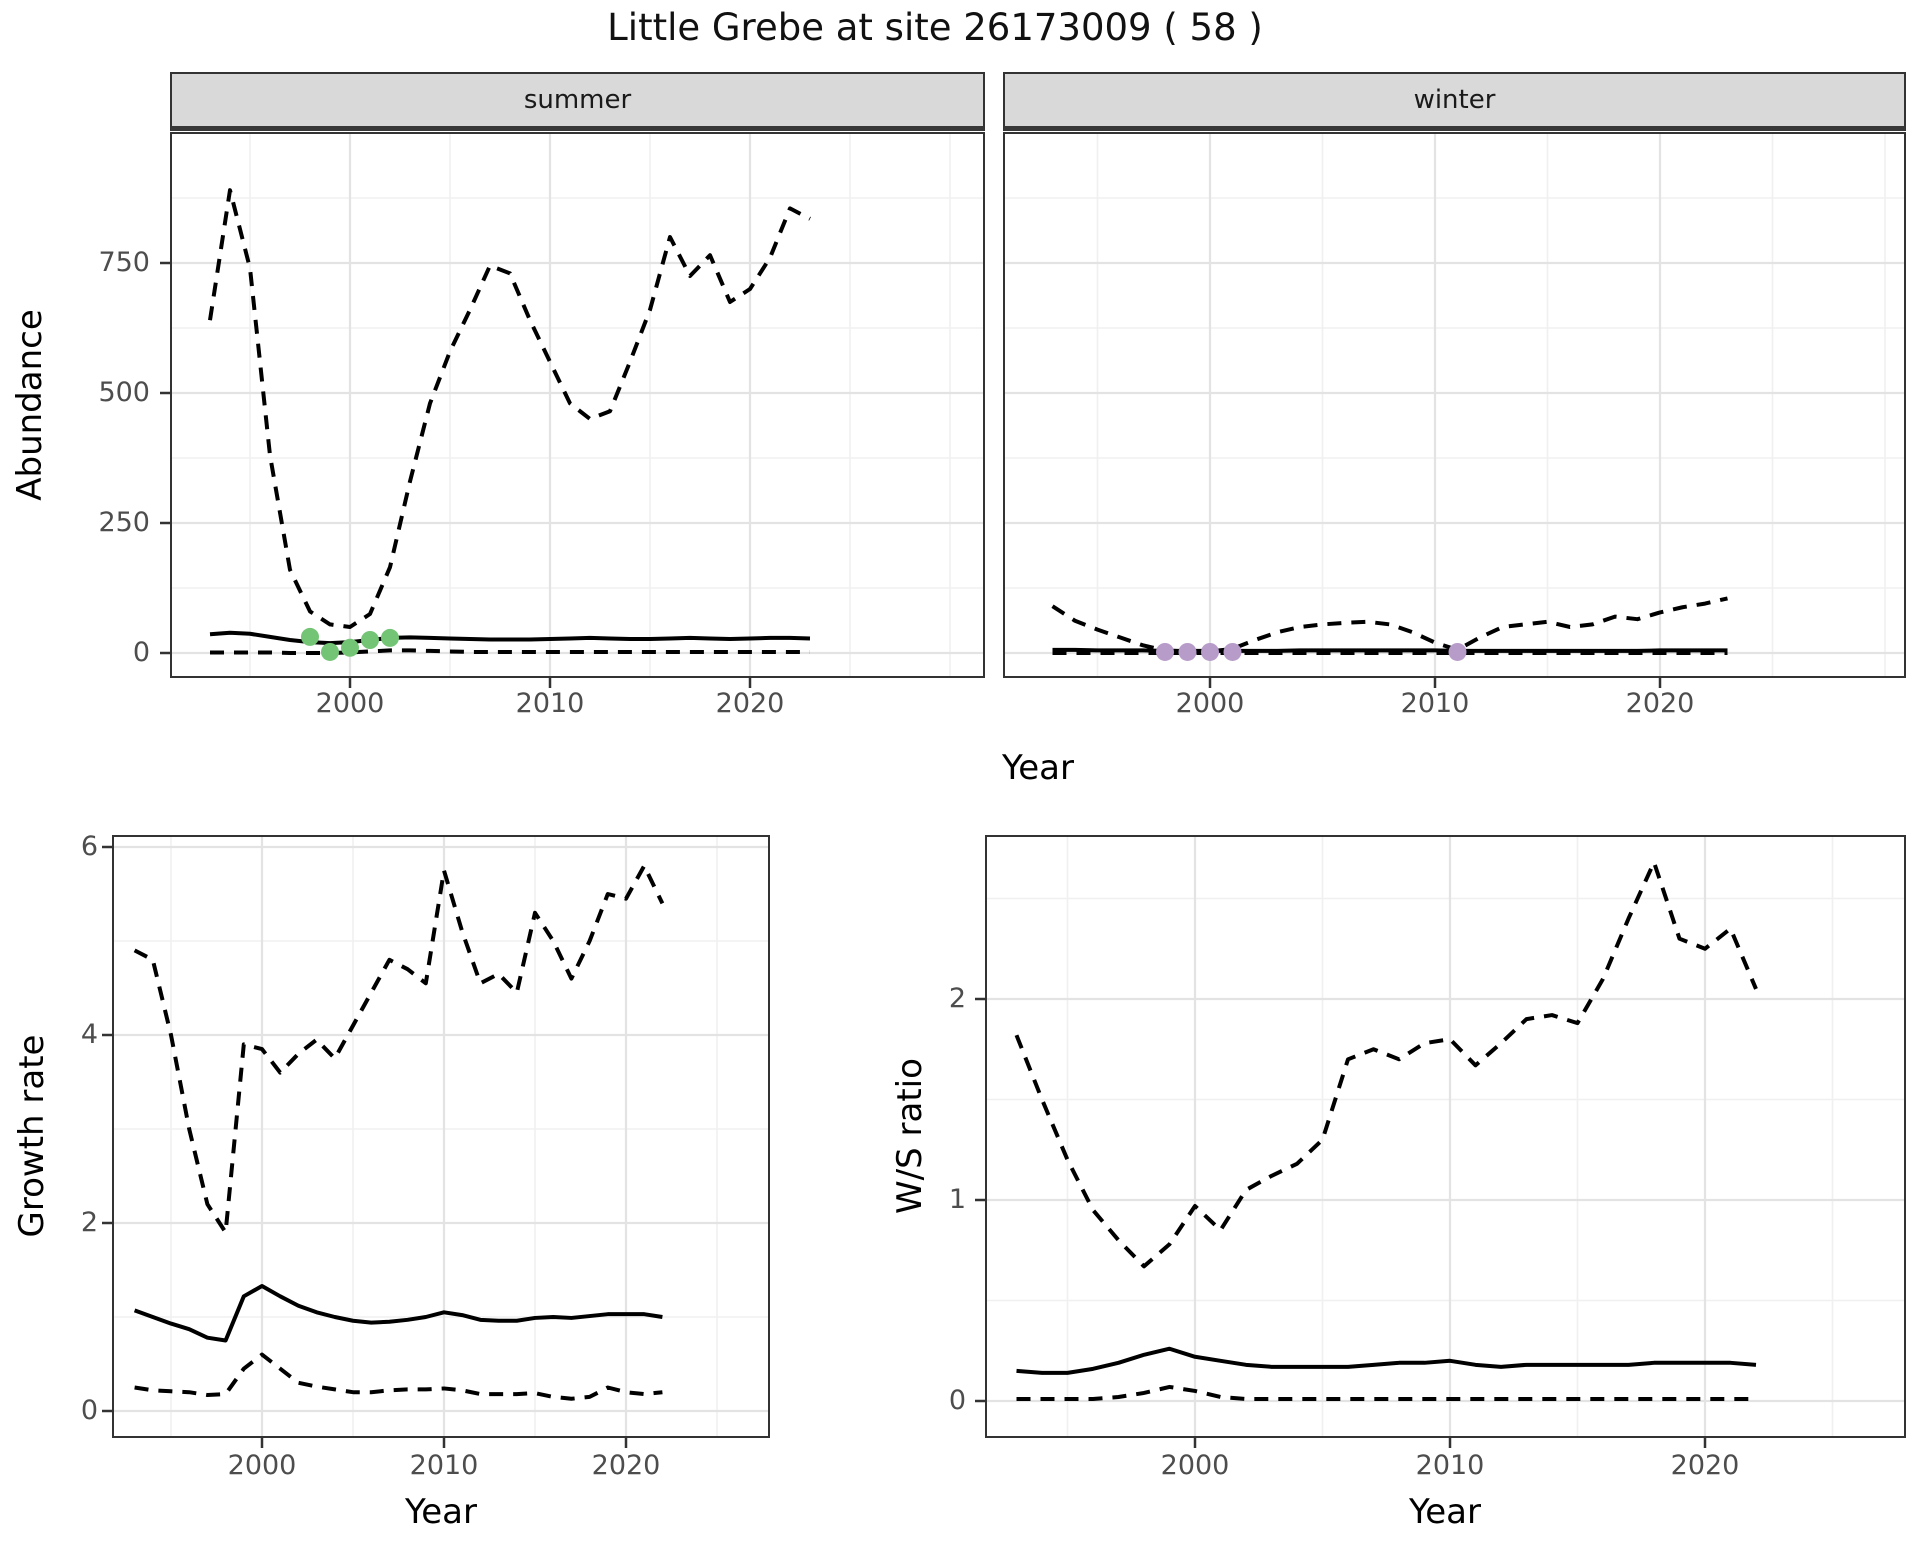 Image resolution: width=1920 pixels, height=1560 pixels. I want to click on facet-strip-winter: winter, so click(1454, 101).